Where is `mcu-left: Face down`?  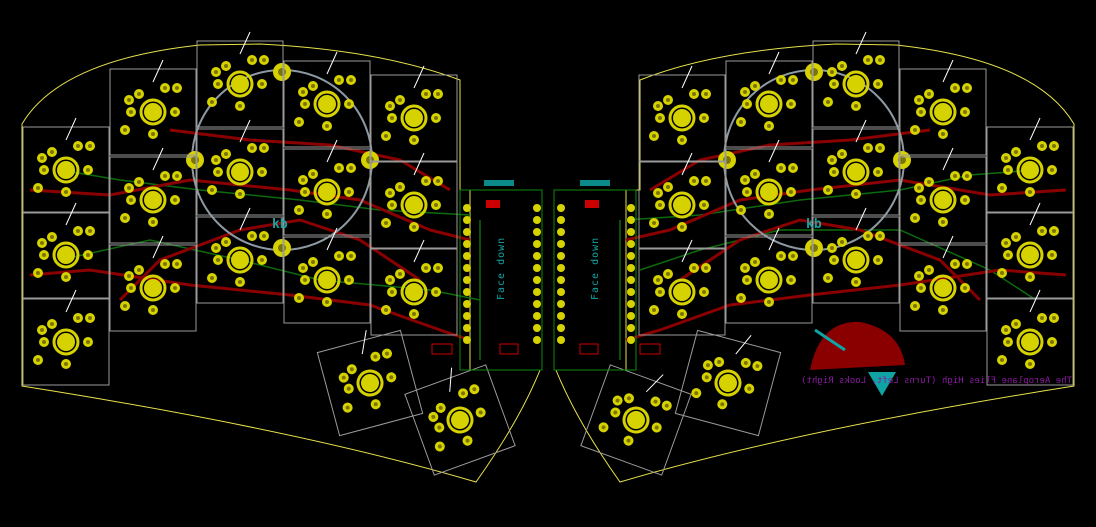 mcu-left: Face down is located at coordinates (501, 275).